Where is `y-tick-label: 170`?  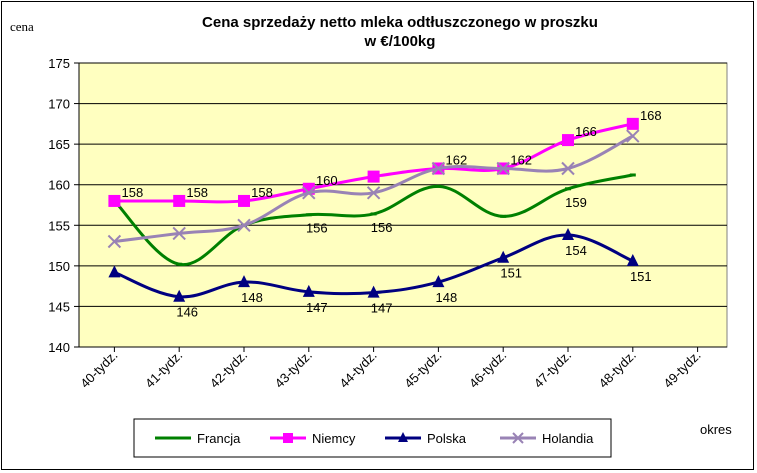
y-tick-label: 170 is located at coordinates (59, 104).